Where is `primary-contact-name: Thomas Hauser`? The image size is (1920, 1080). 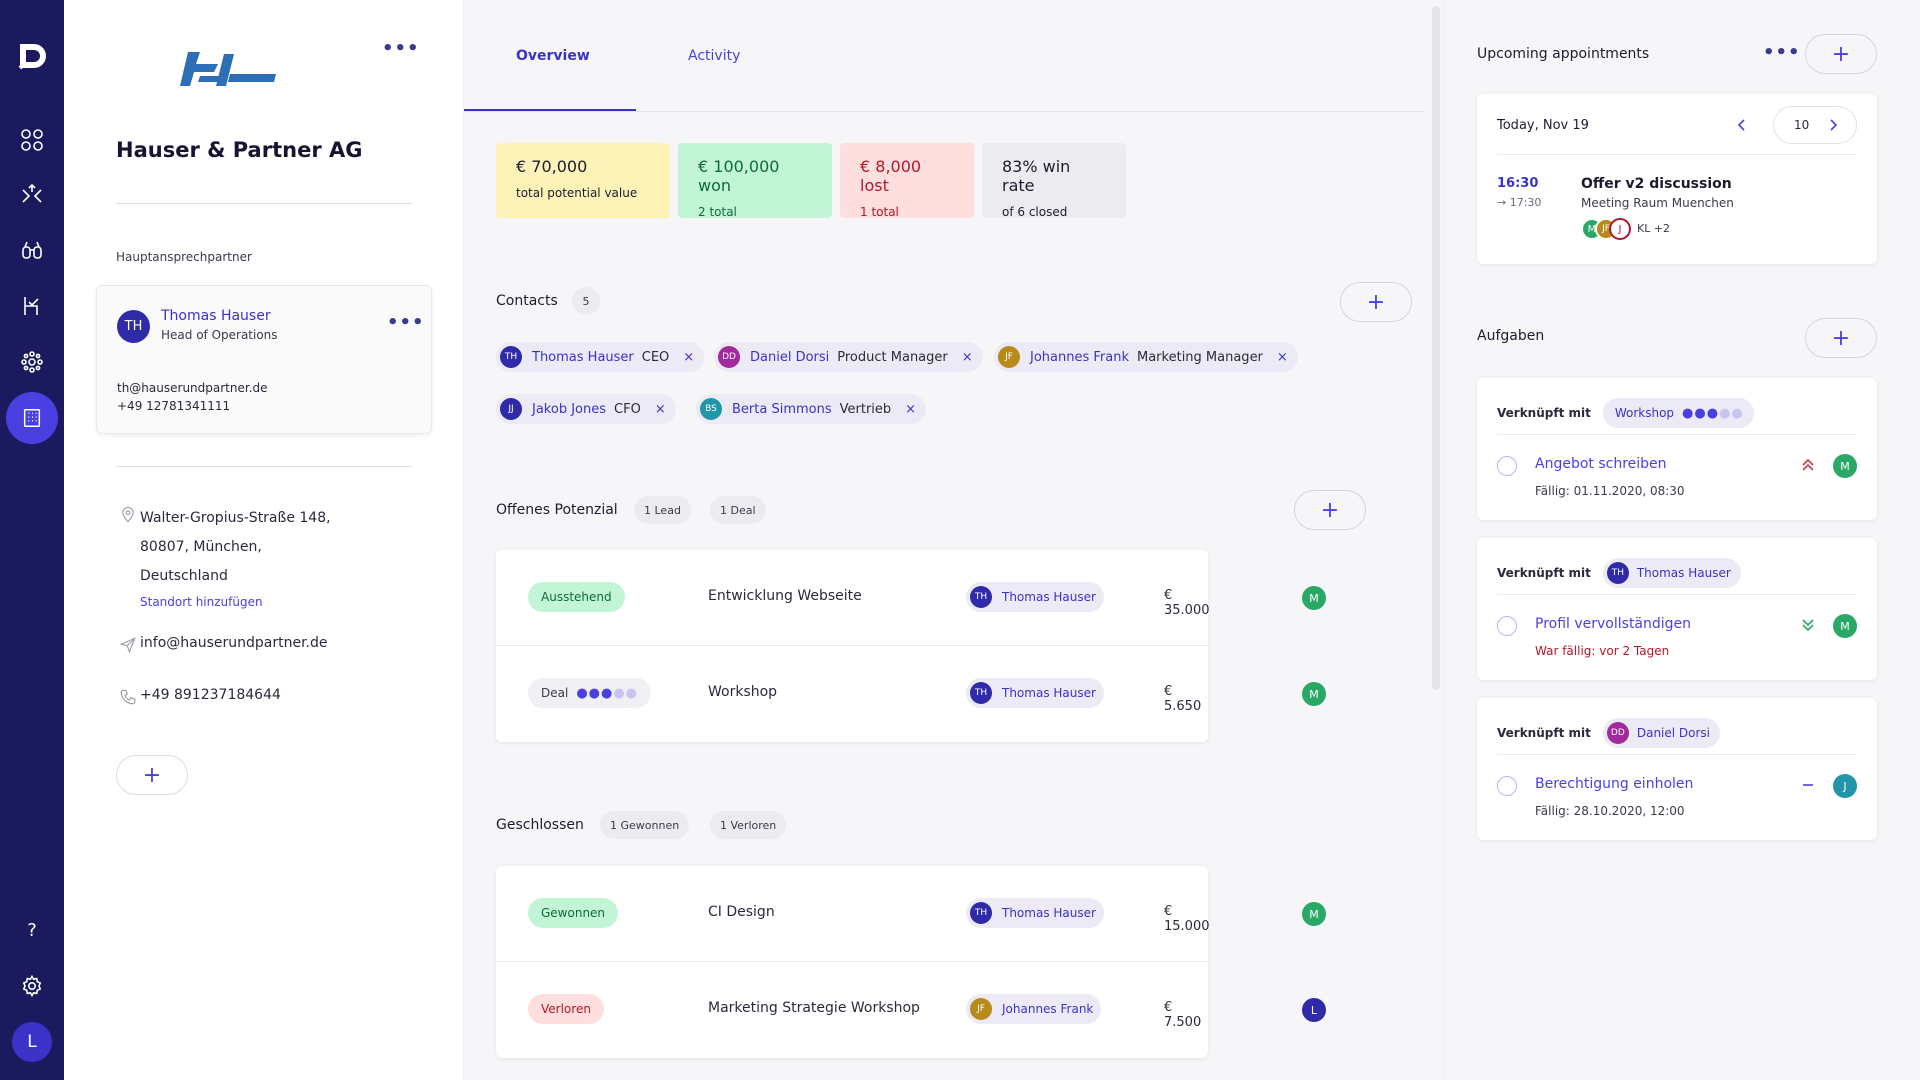
primary-contact-name: Thomas Hauser is located at coordinates (216, 316).